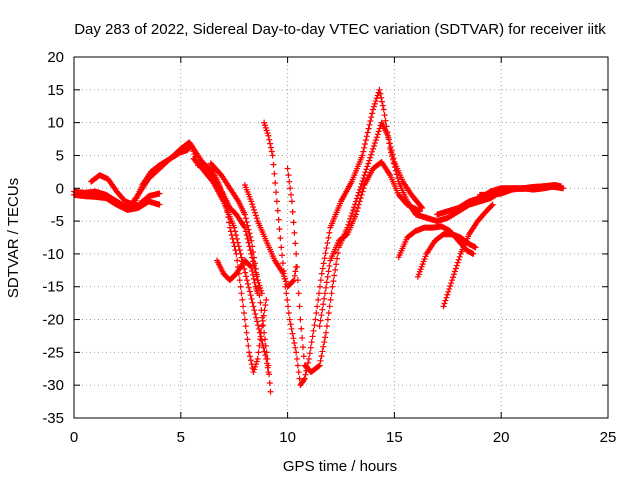  I want to click on y-tick-label: -15, so click(53, 287).